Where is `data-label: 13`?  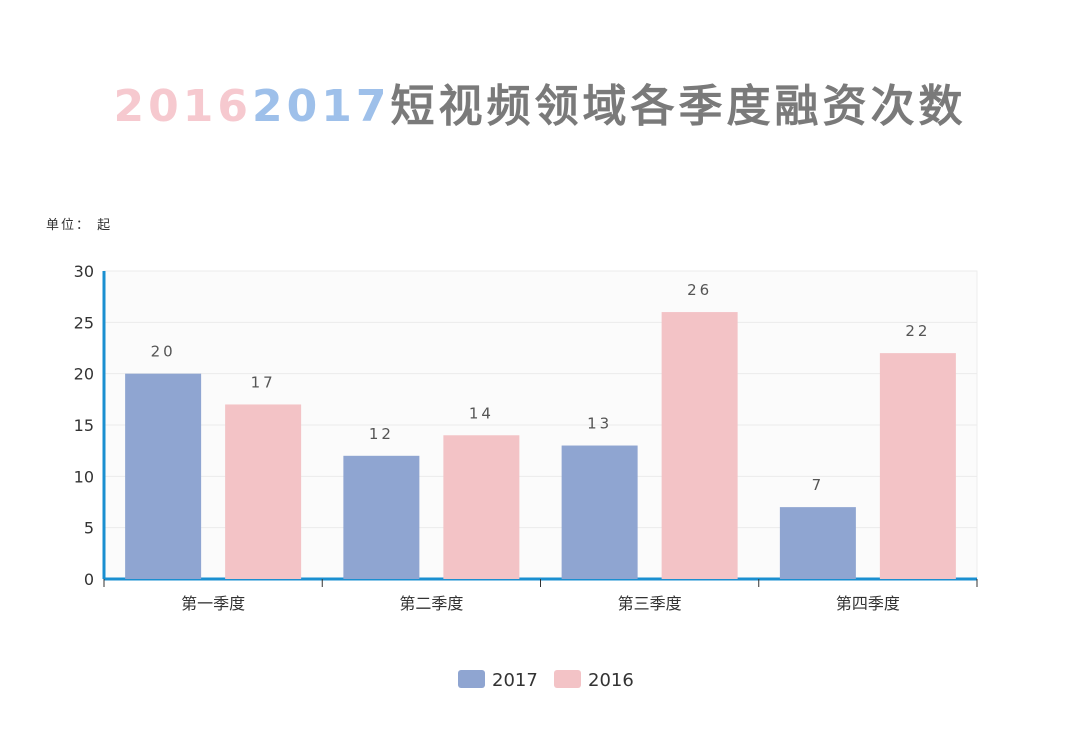
data-label: 13 is located at coordinates (599, 424).